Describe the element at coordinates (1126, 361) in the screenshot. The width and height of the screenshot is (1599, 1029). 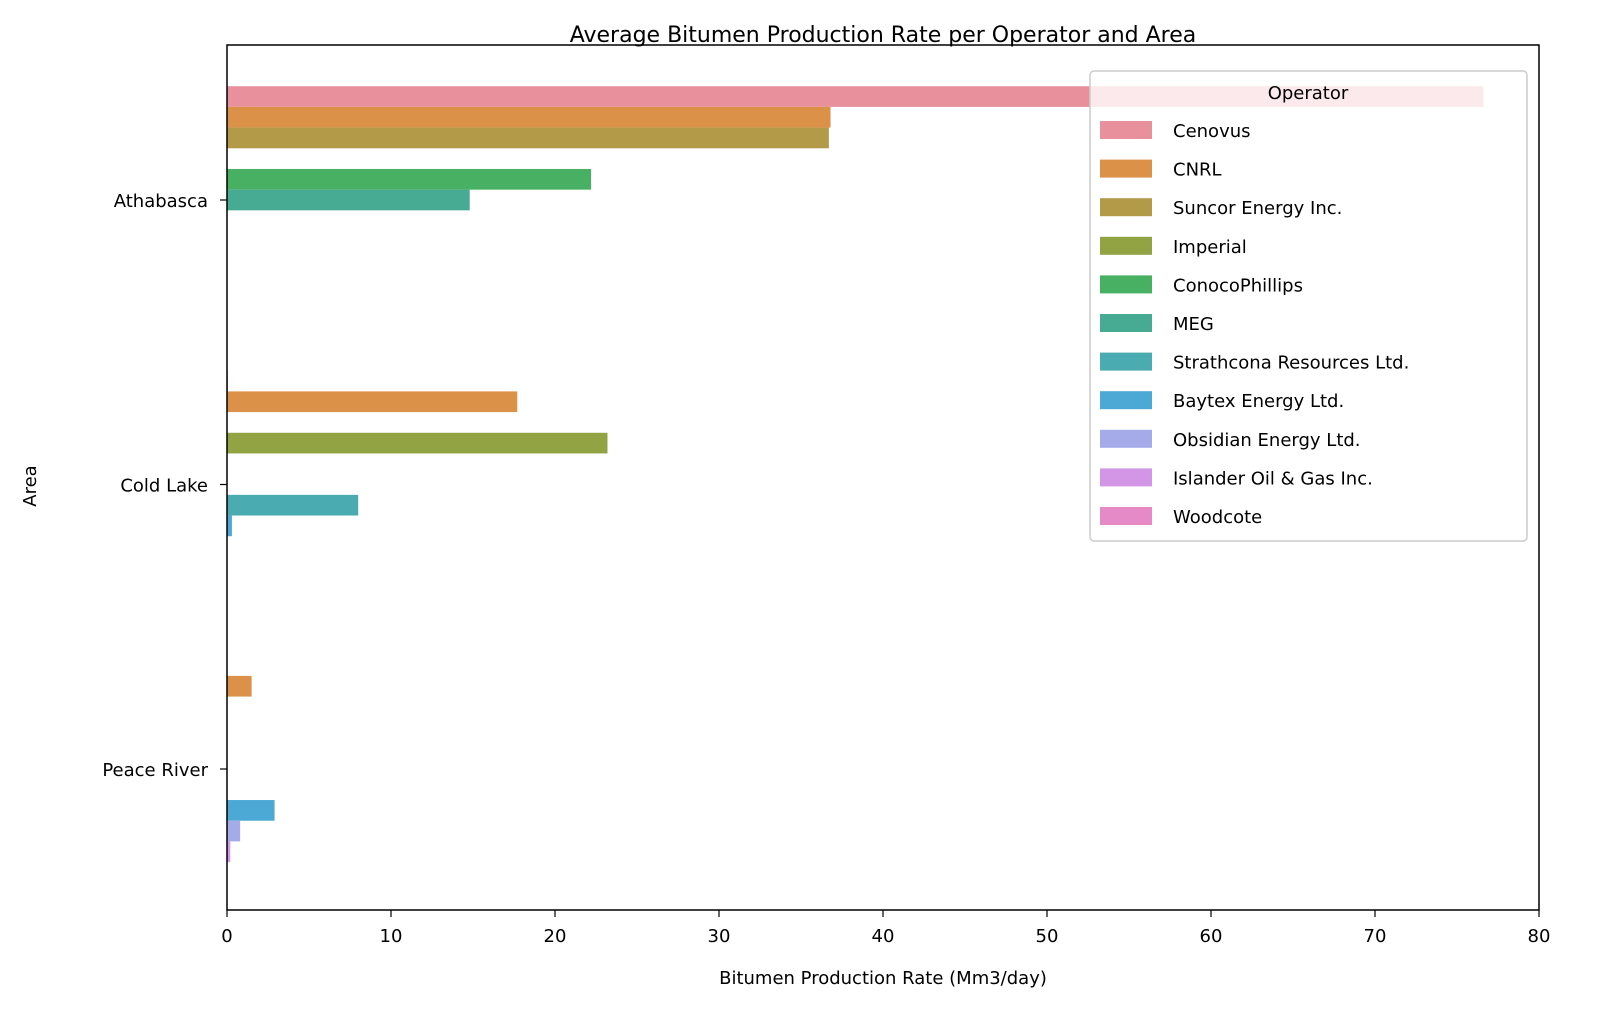
I see `legend-swatch-strathcona-resources-ltd` at that location.